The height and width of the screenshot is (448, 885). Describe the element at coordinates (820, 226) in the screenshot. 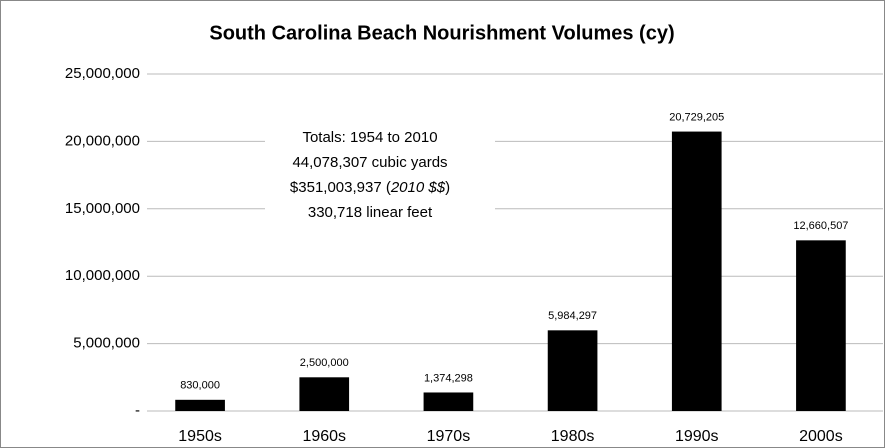

I see `value-label: 12,660,507` at that location.